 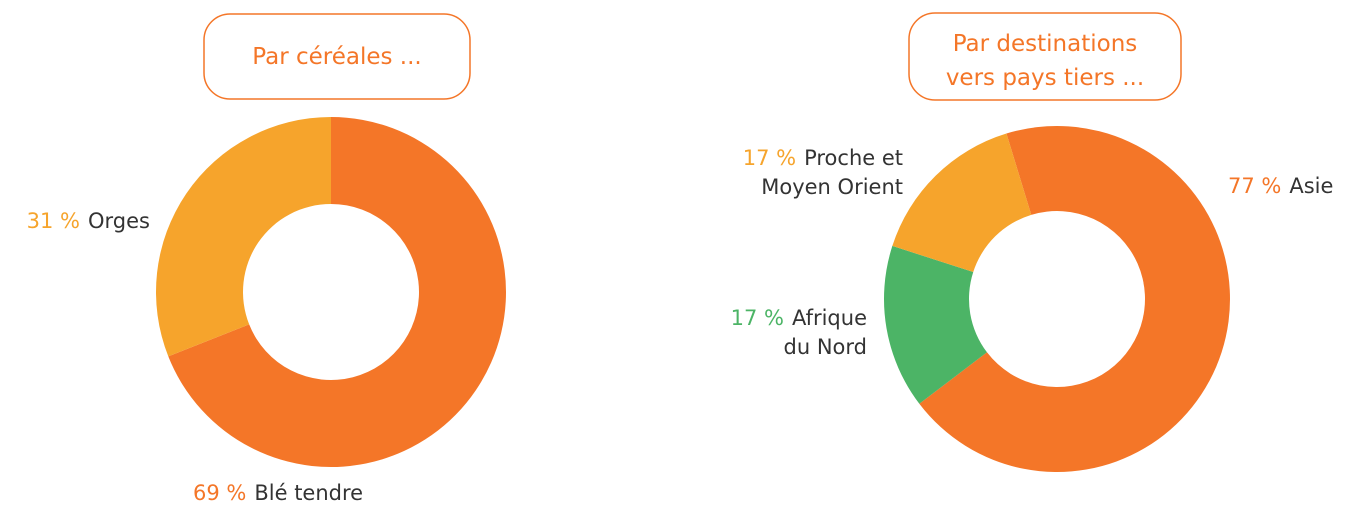 What do you see at coordinates (1254, 186) in the screenshot?
I see `value-label: 77 %` at bounding box center [1254, 186].